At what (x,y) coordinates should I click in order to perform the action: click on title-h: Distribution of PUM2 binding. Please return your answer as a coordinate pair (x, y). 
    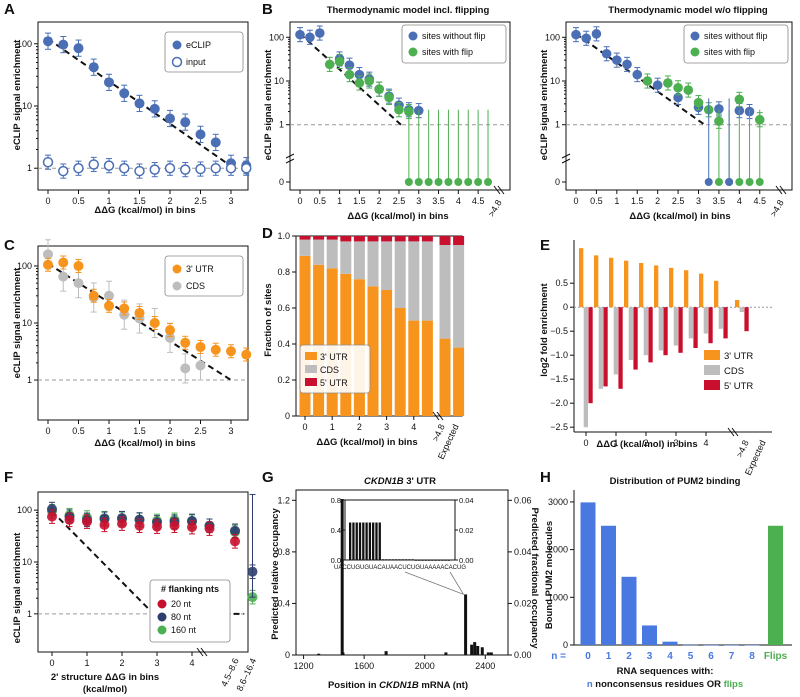
    Looking at the image, I should click on (675, 481).